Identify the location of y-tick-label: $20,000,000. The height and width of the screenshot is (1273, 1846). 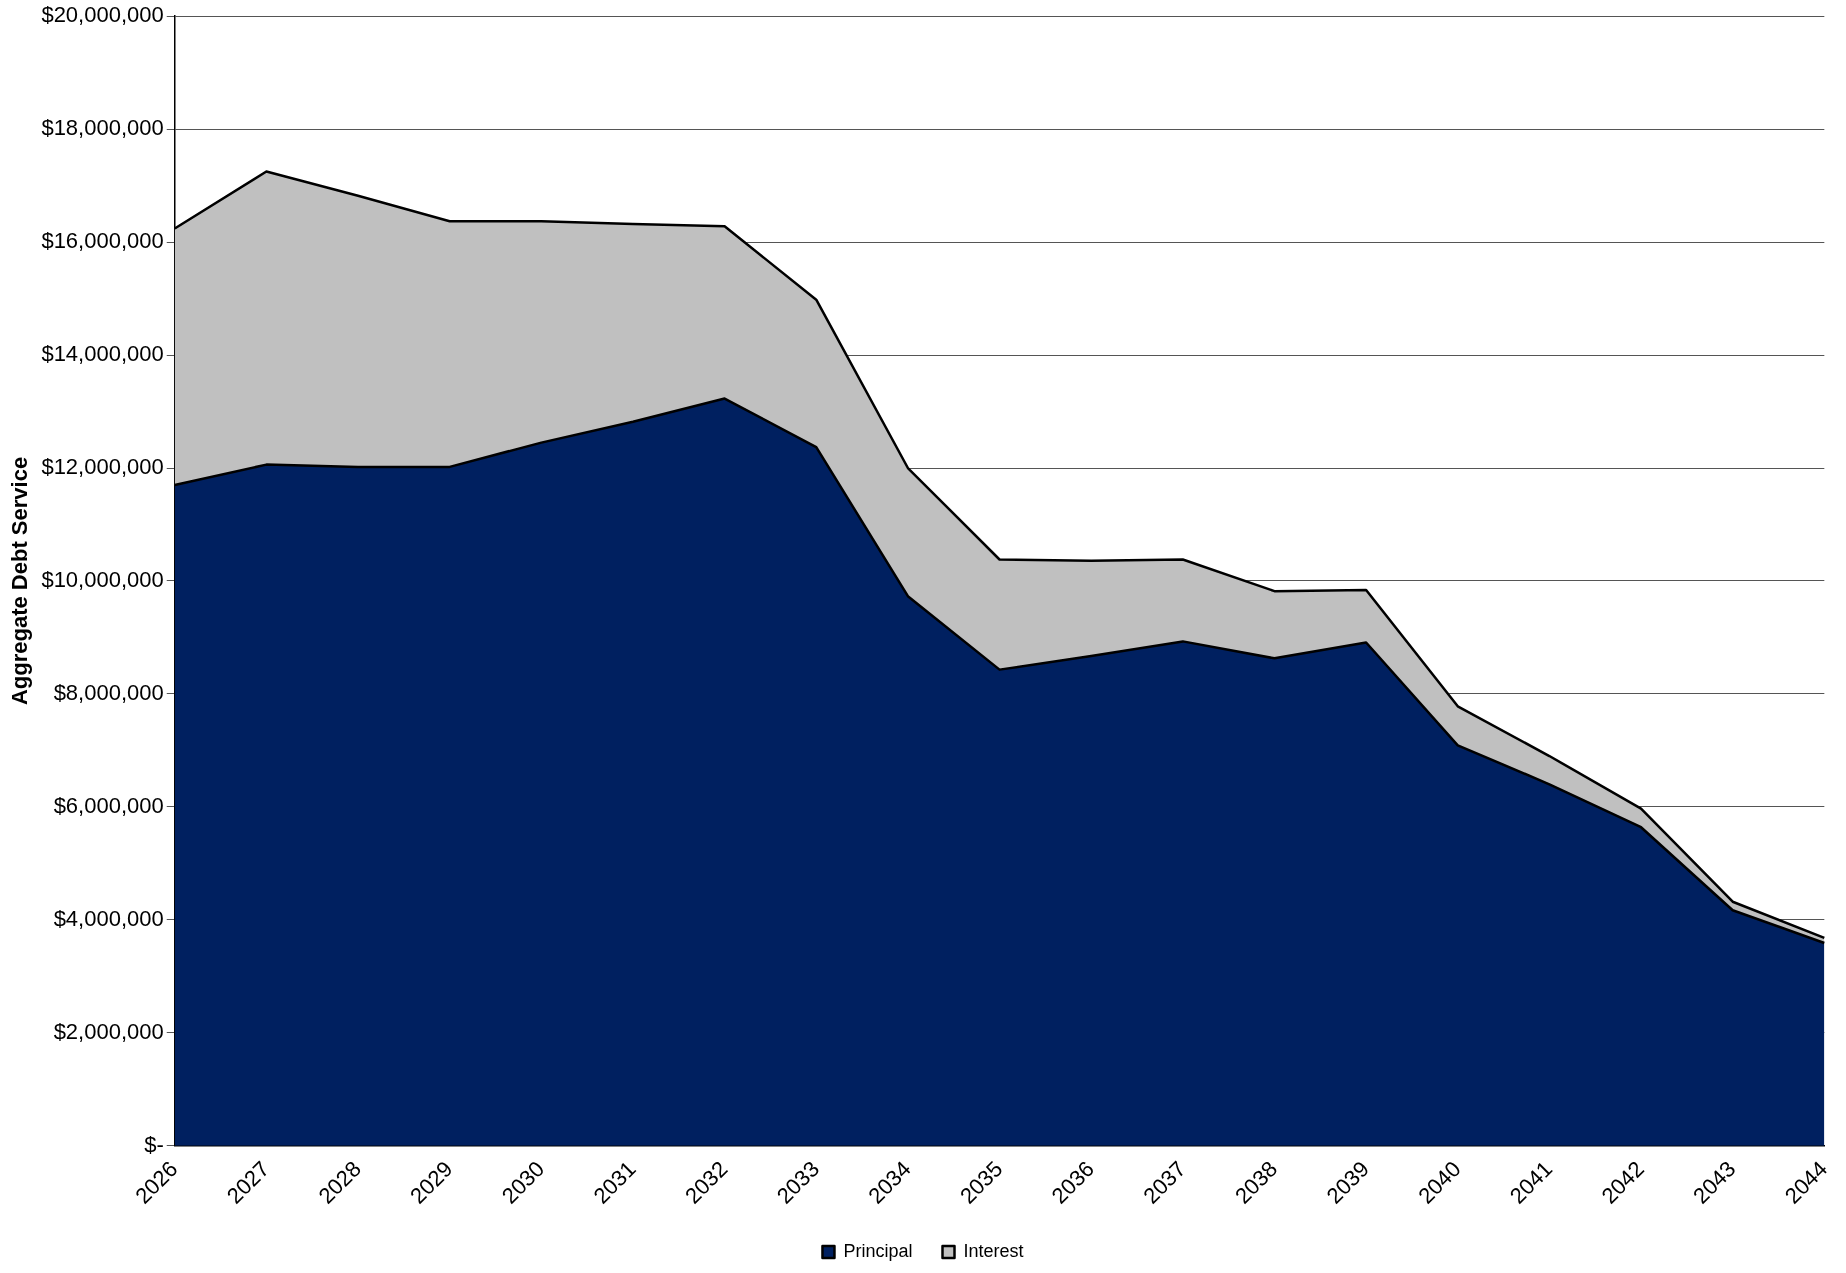
(102, 15).